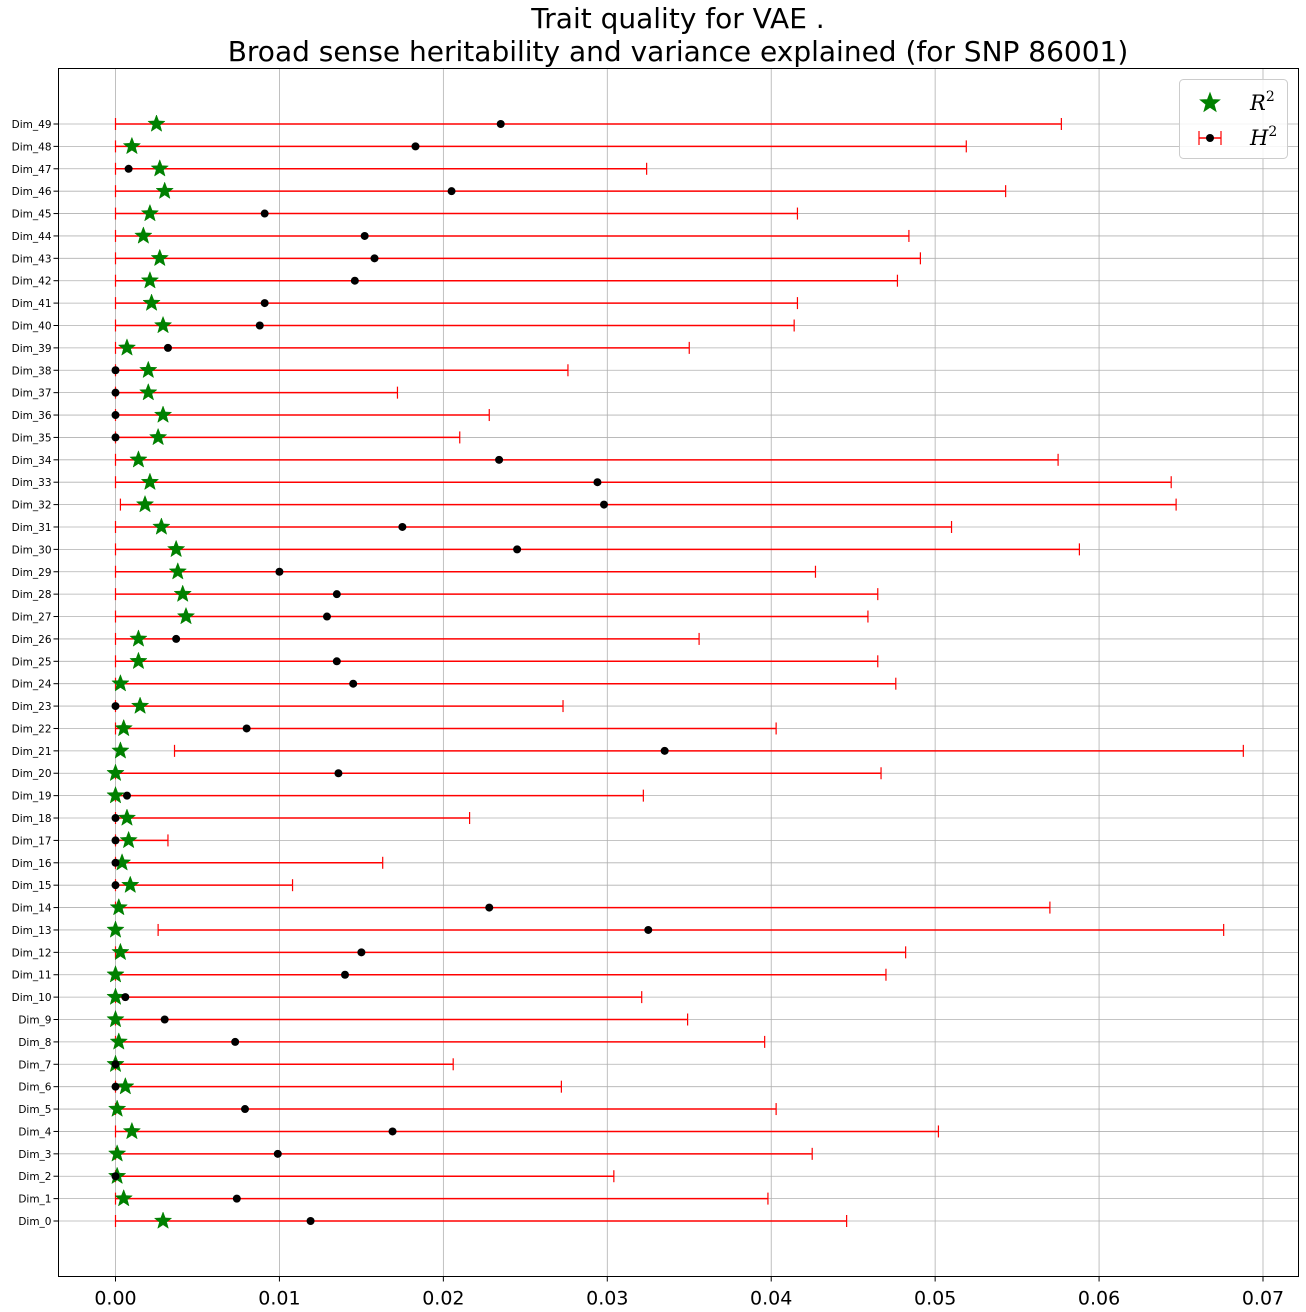  Describe the element at coordinates (443, 1299) in the screenshot. I see `x-tick-label: 0.02` at that location.